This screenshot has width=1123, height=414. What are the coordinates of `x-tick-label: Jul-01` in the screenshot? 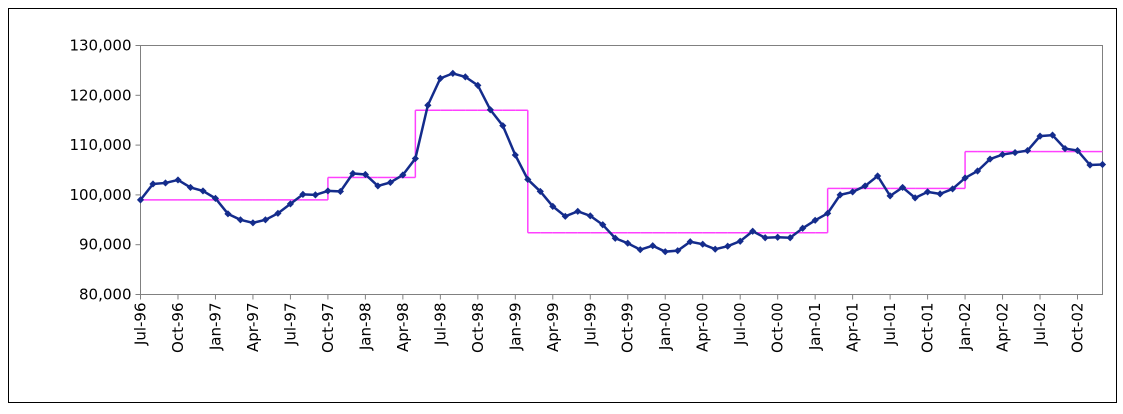 It's located at (890, 325).